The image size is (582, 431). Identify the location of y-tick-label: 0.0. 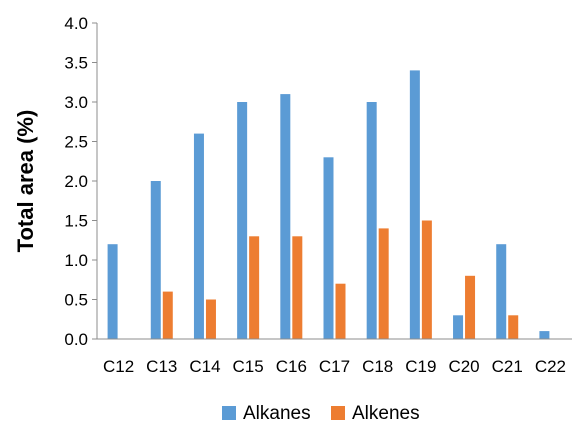
(76, 339).